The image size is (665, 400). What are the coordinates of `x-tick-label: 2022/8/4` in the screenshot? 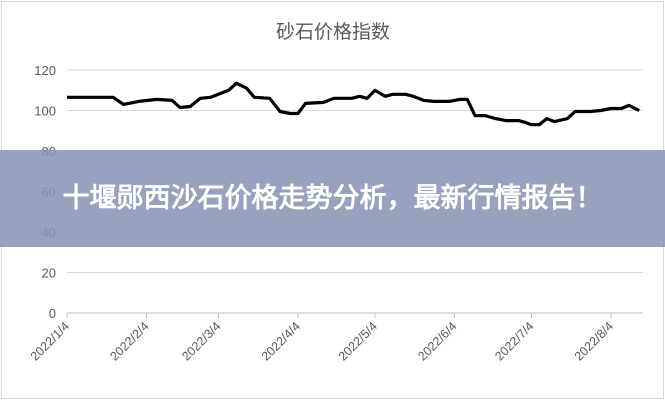 It's located at (594, 341).